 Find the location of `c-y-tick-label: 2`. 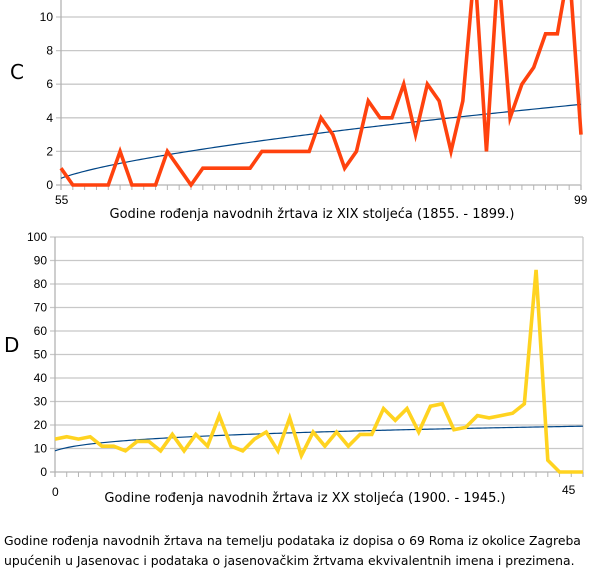

c-y-tick-label: 2 is located at coordinates (49, 151).